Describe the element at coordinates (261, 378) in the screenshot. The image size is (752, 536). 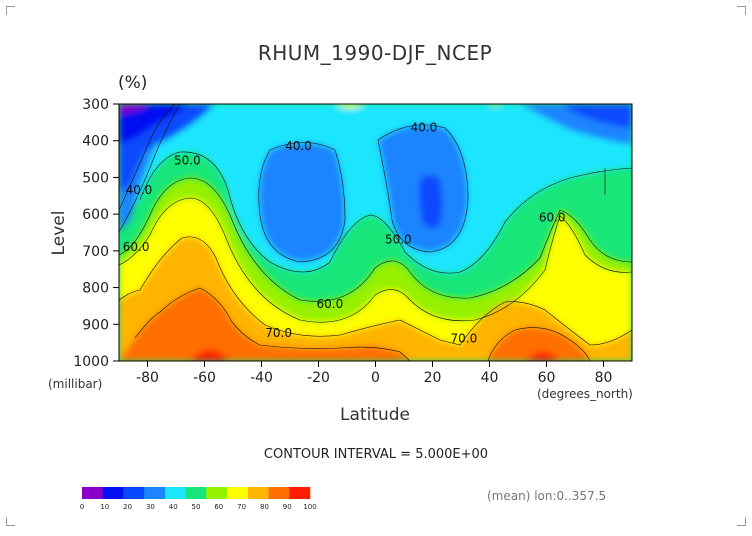
I see `x-tick-label: -40` at that location.